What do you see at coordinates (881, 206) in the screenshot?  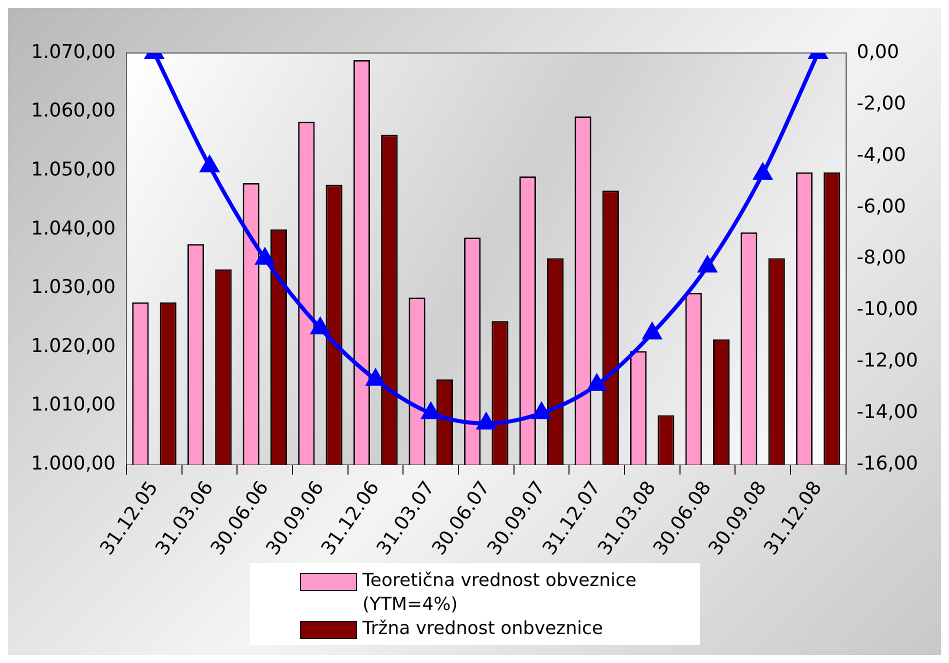 I see `y2-tick-label: -6,00` at bounding box center [881, 206].